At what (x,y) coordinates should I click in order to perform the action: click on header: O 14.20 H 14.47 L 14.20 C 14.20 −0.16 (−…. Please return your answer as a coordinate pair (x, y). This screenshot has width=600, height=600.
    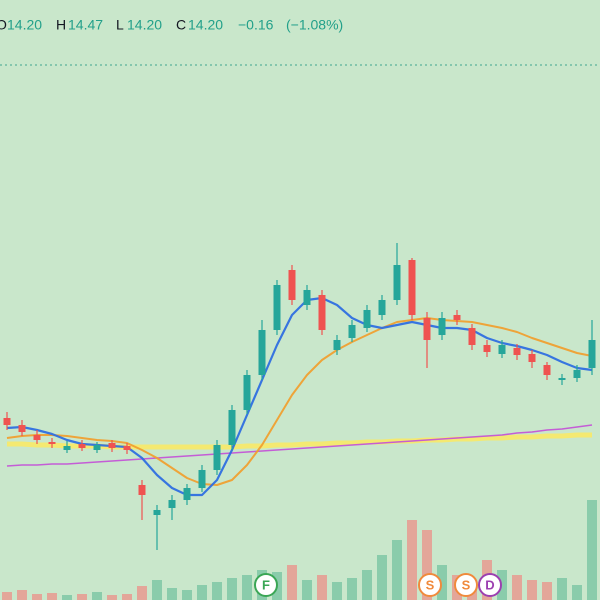
    Looking at the image, I should click on (171, 25).